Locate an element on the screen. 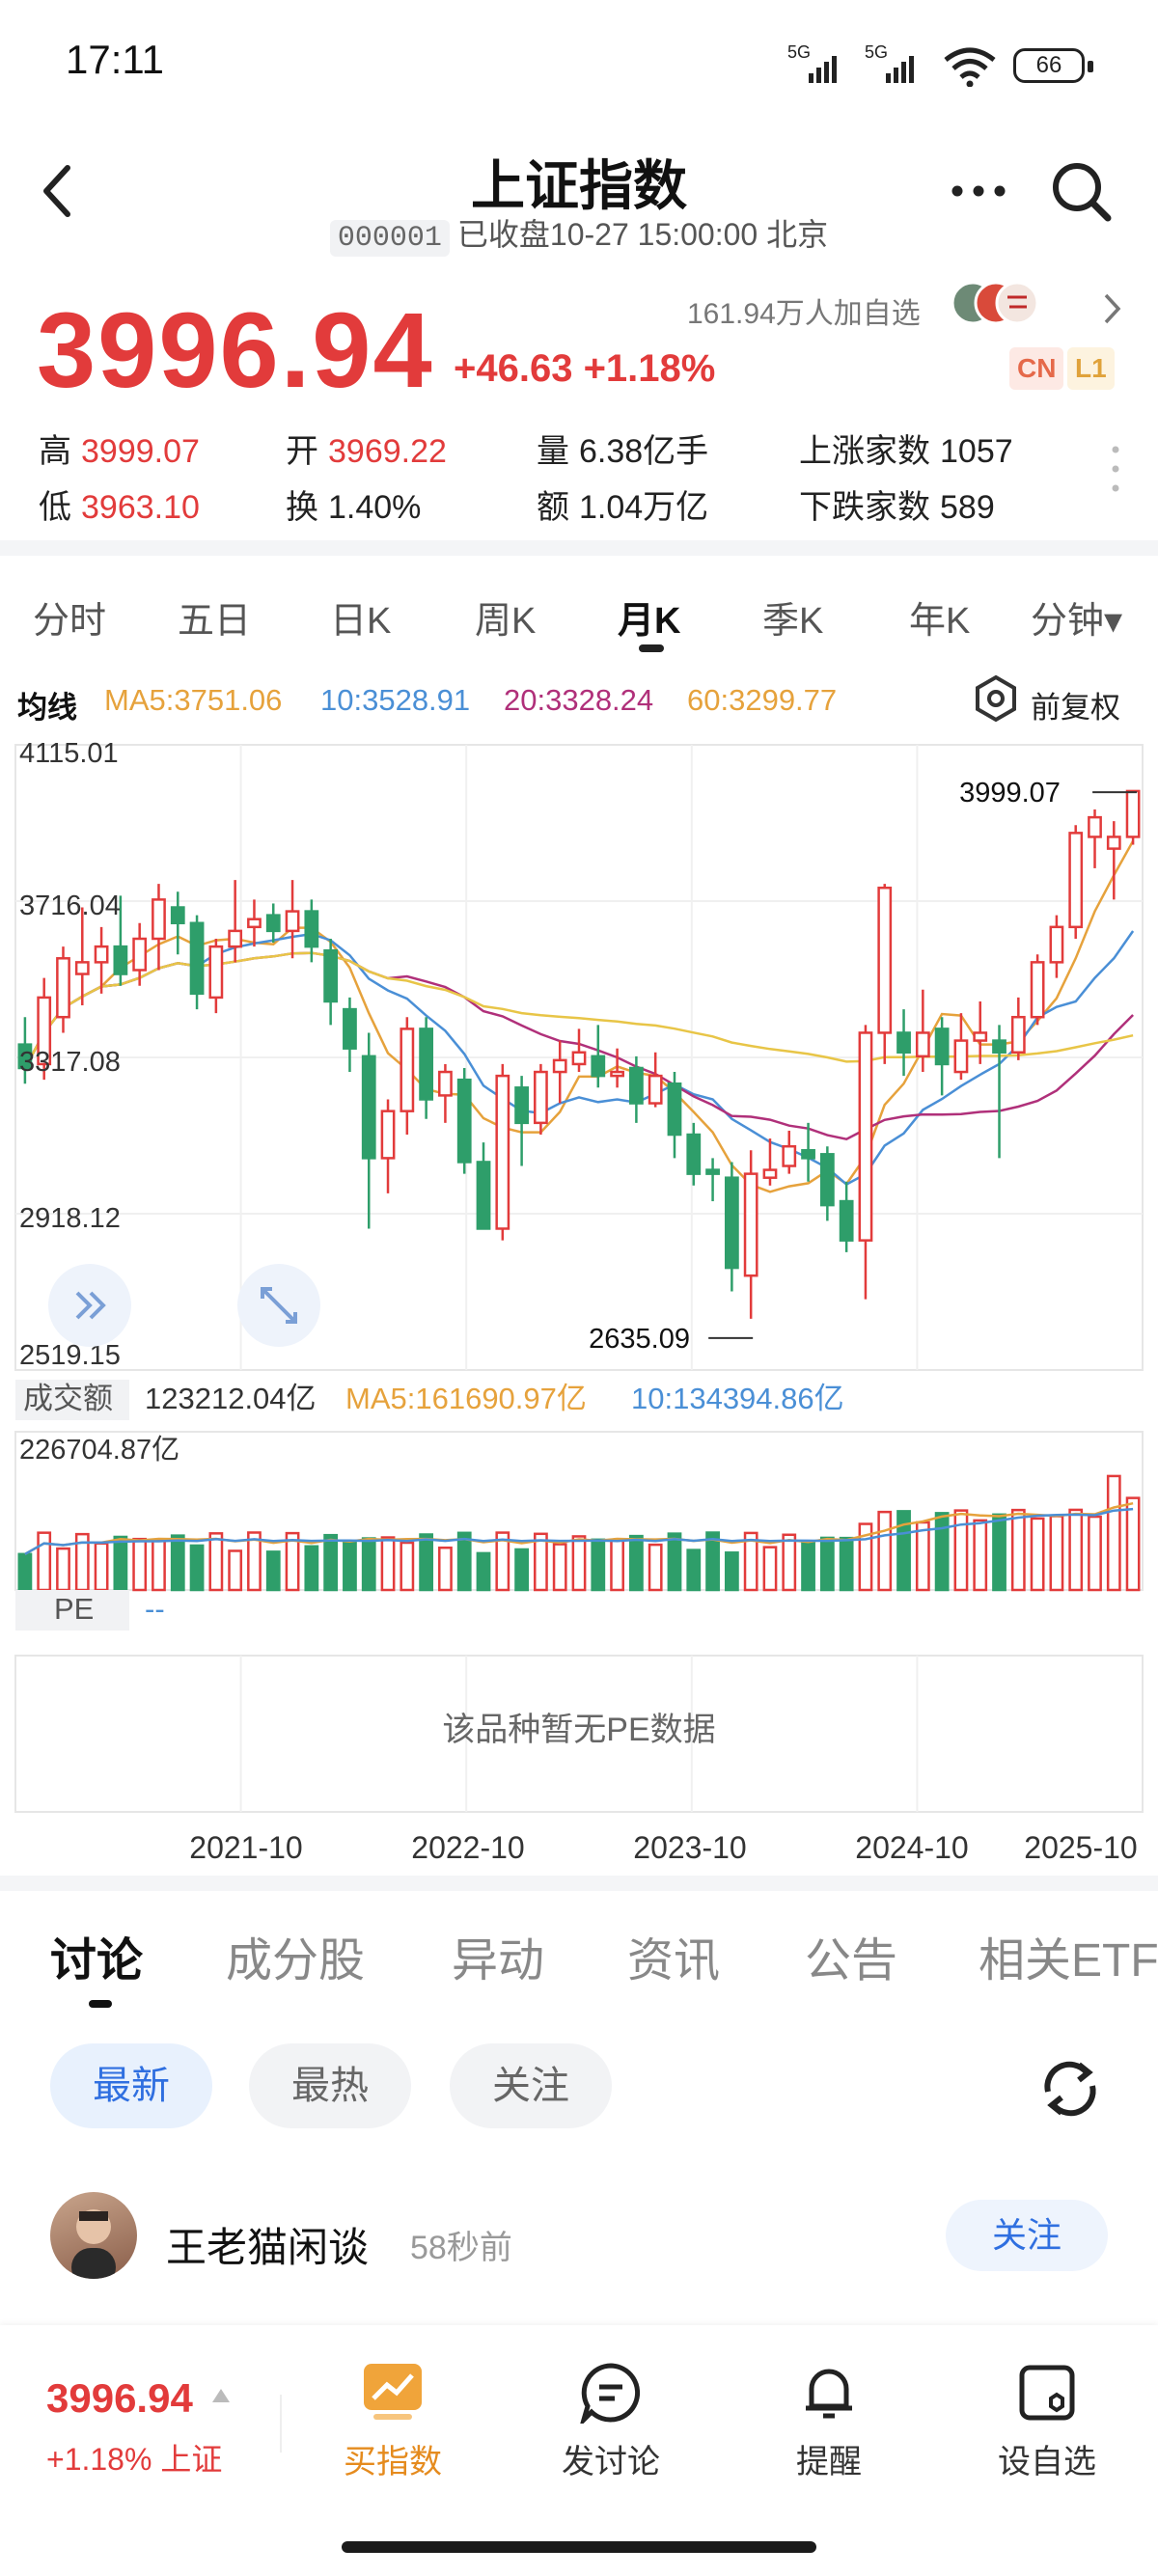 This screenshot has height=2576, width=1158. content-tab-2: 异动 is located at coordinates (498, 1961).